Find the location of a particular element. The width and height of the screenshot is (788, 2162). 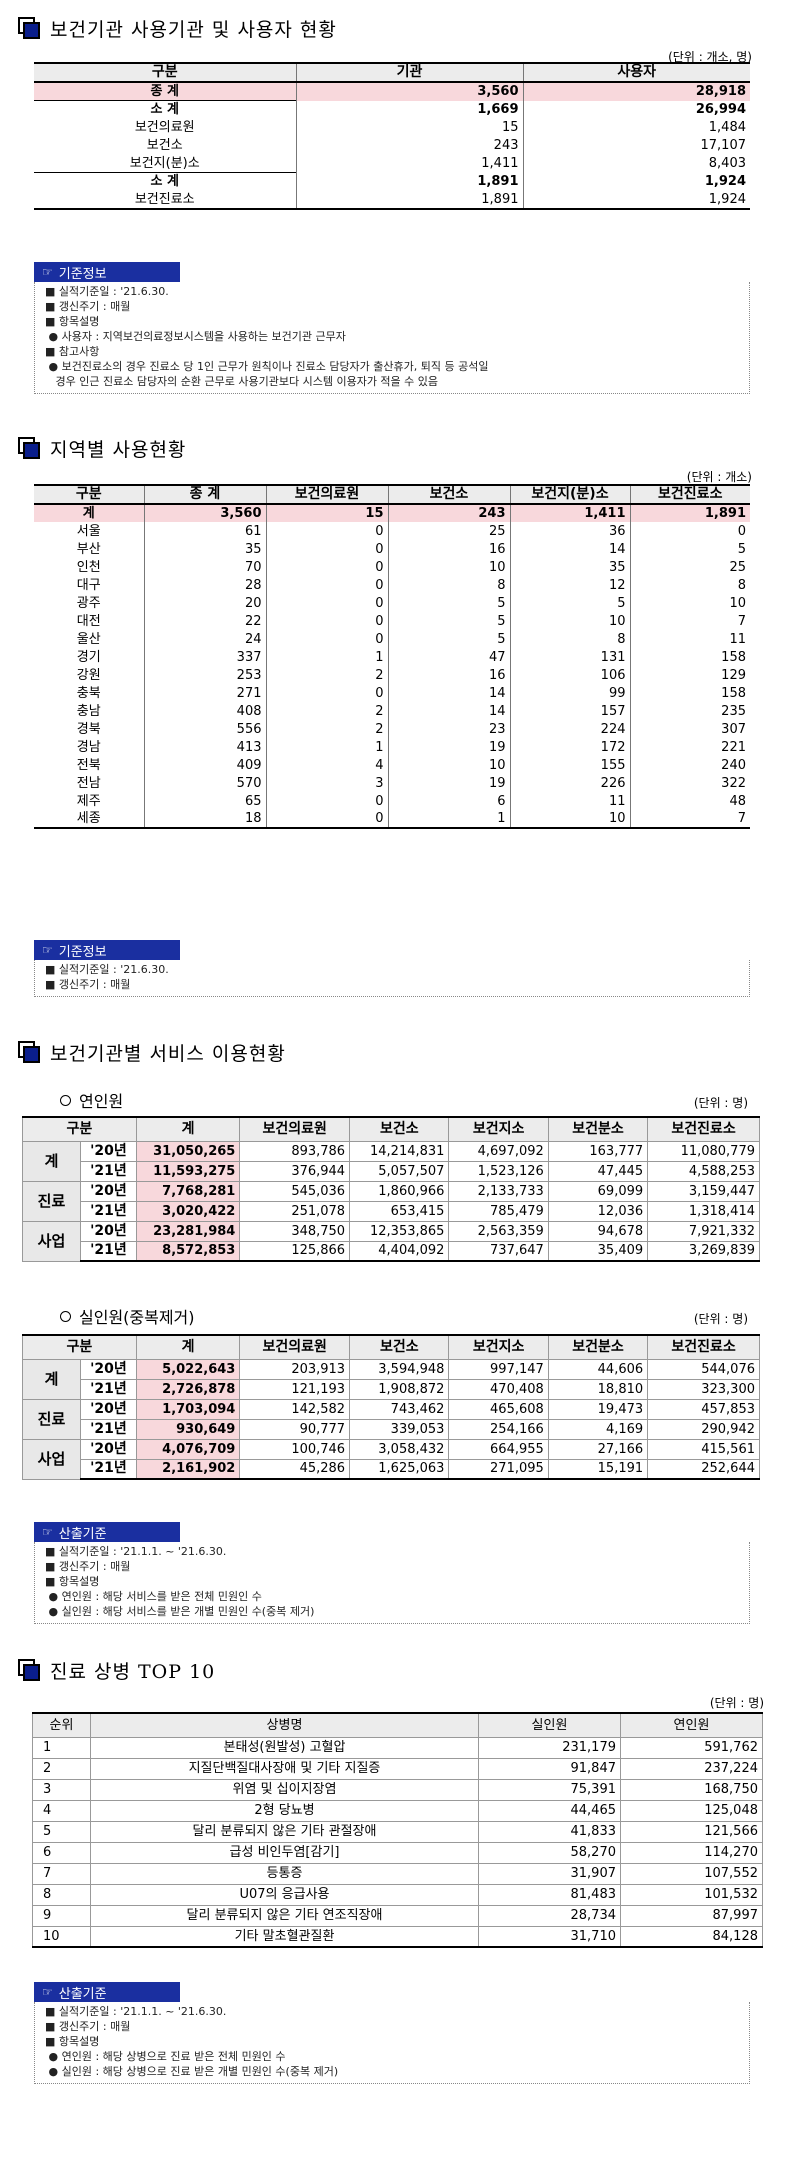

value-cell: 1,860,966 is located at coordinates (399, 1191).